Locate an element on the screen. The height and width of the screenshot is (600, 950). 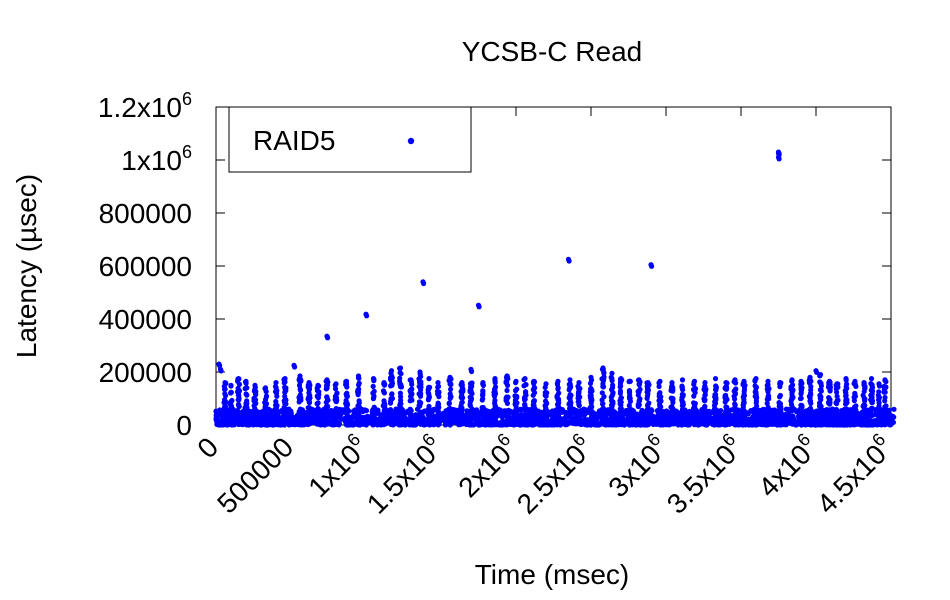
y-tick-label: 800000 is located at coordinates (145, 213).